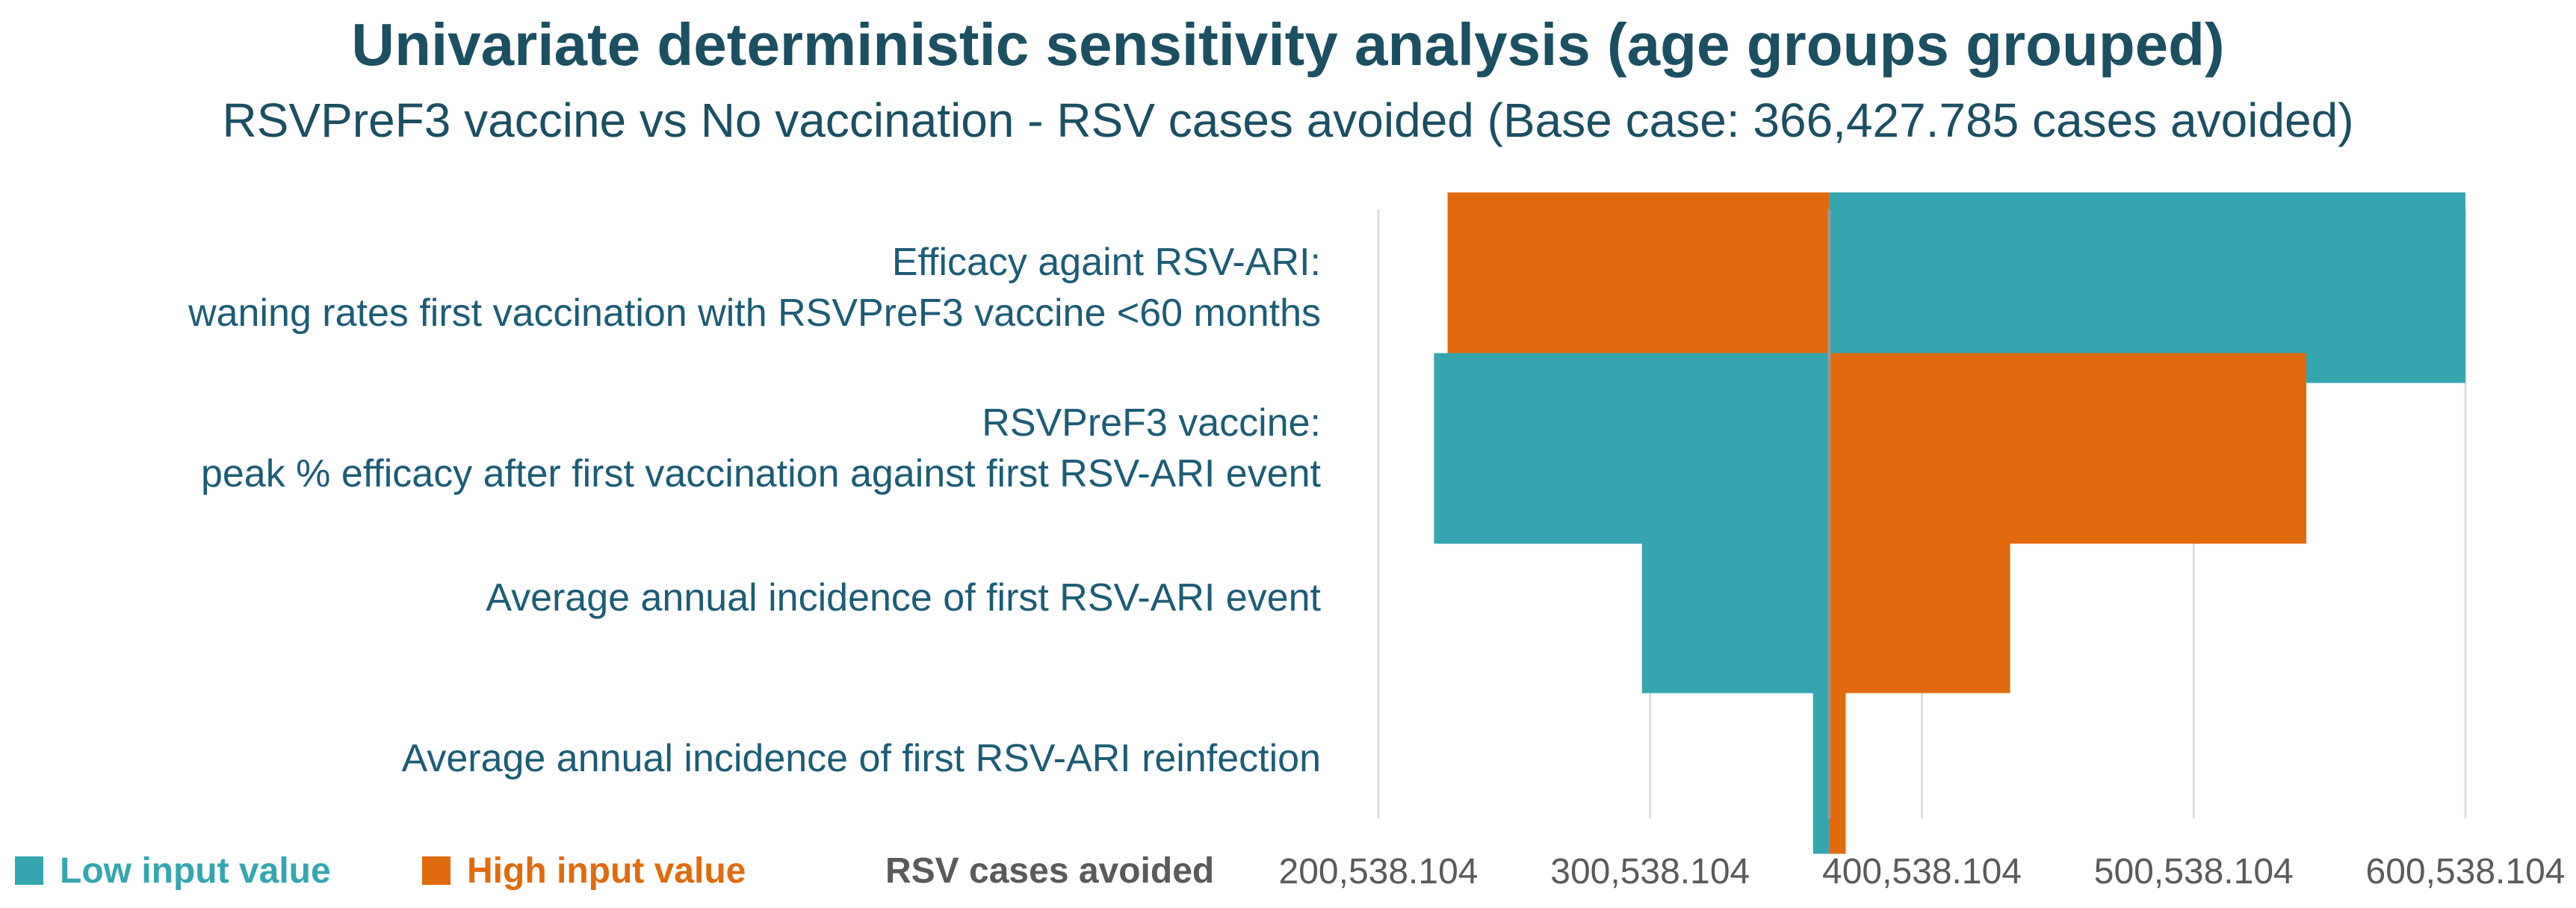 Image resolution: width=2576 pixels, height=908 pixels. I want to click on legend-low: Low input value, so click(173, 871).